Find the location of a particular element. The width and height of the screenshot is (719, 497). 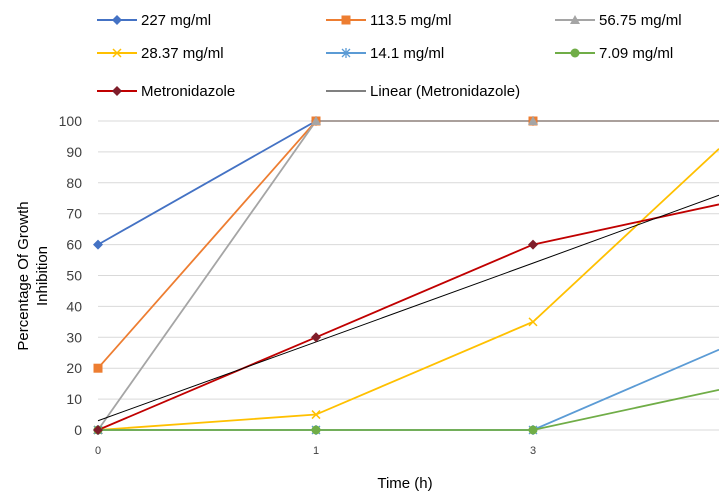

legend-item-113-5-mg-ml: 113.5 mg/ml is located at coordinates (388, 20).